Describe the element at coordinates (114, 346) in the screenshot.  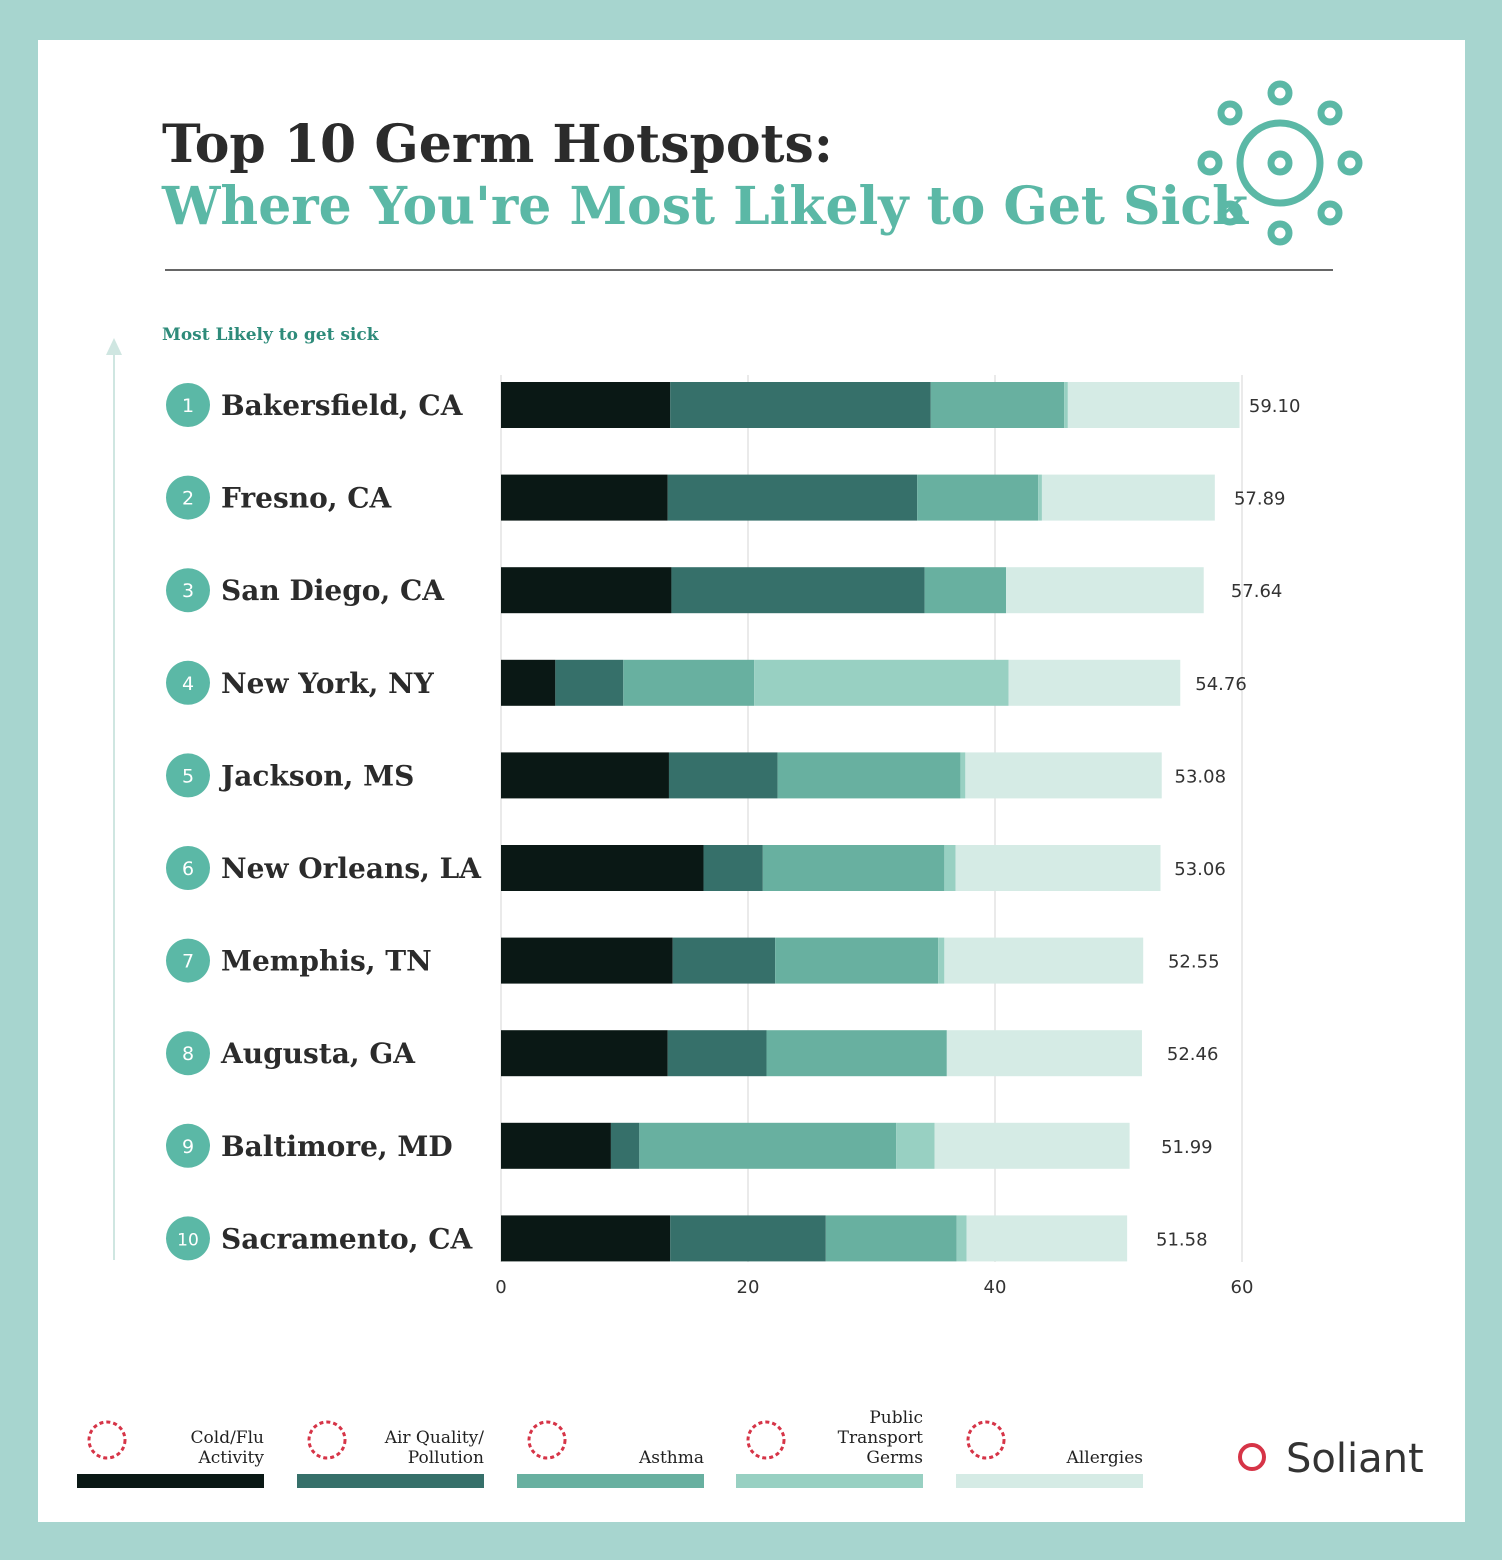
I see `arrow-head` at that location.